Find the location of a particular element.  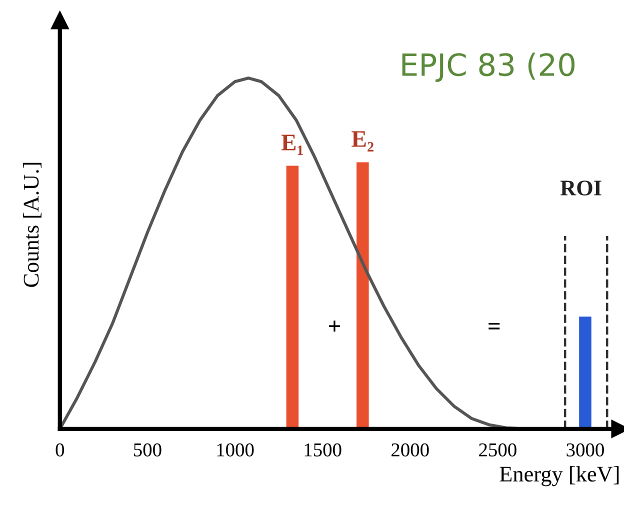

annotation: + is located at coordinates (334, 326).